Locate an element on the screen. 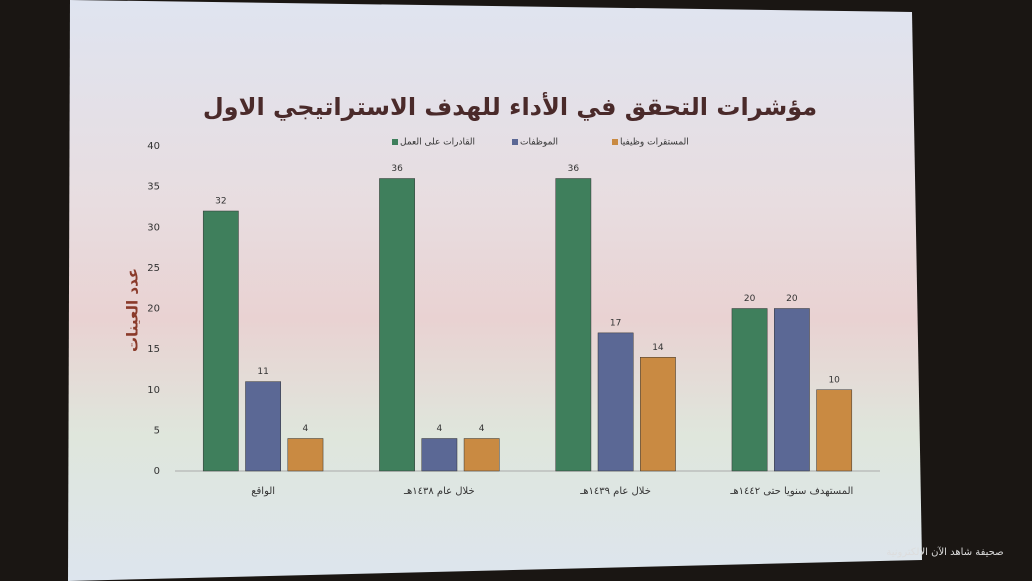 Image resolution: width=1032 pixels, height=581 pixels. y-tick-label: 35 is located at coordinates (153, 187).